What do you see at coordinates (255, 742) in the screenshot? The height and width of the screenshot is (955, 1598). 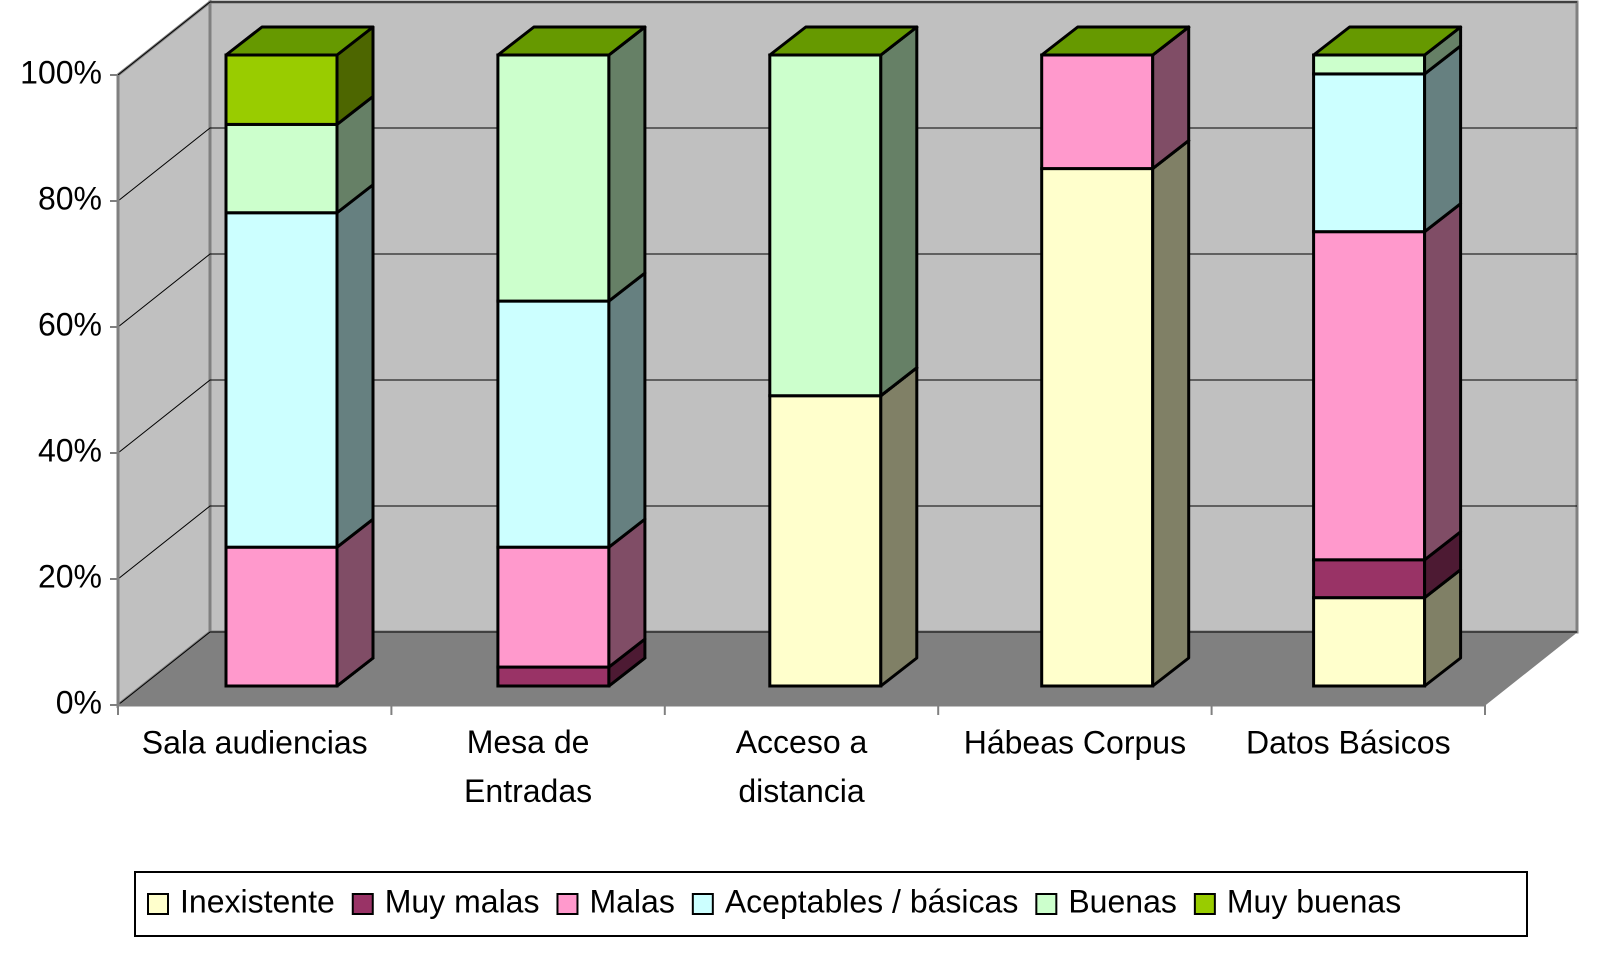 I see `x-tick-label: Sala audiencias` at bounding box center [255, 742].